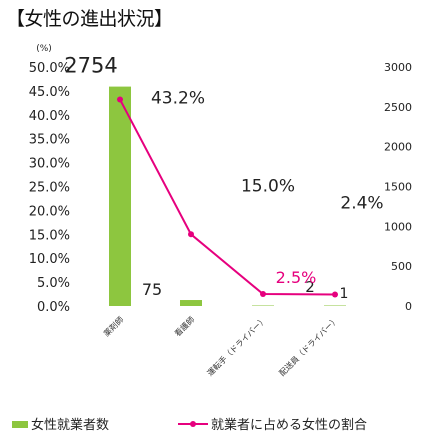 This screenshot has height=446, width=432. What do you see at coordinates (398, 187) in the screenshot?
I see `right-tick-label: 1500` at bounding box center [398, 187].